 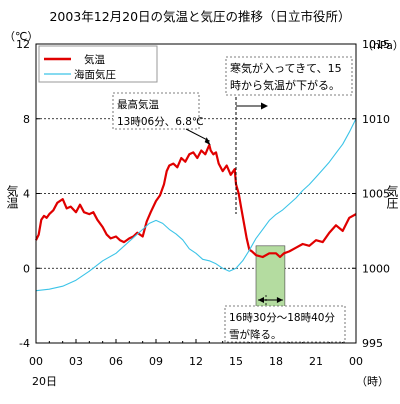 I want to click on right-axis-unit: （hPa）, so click(x=381, y=45).